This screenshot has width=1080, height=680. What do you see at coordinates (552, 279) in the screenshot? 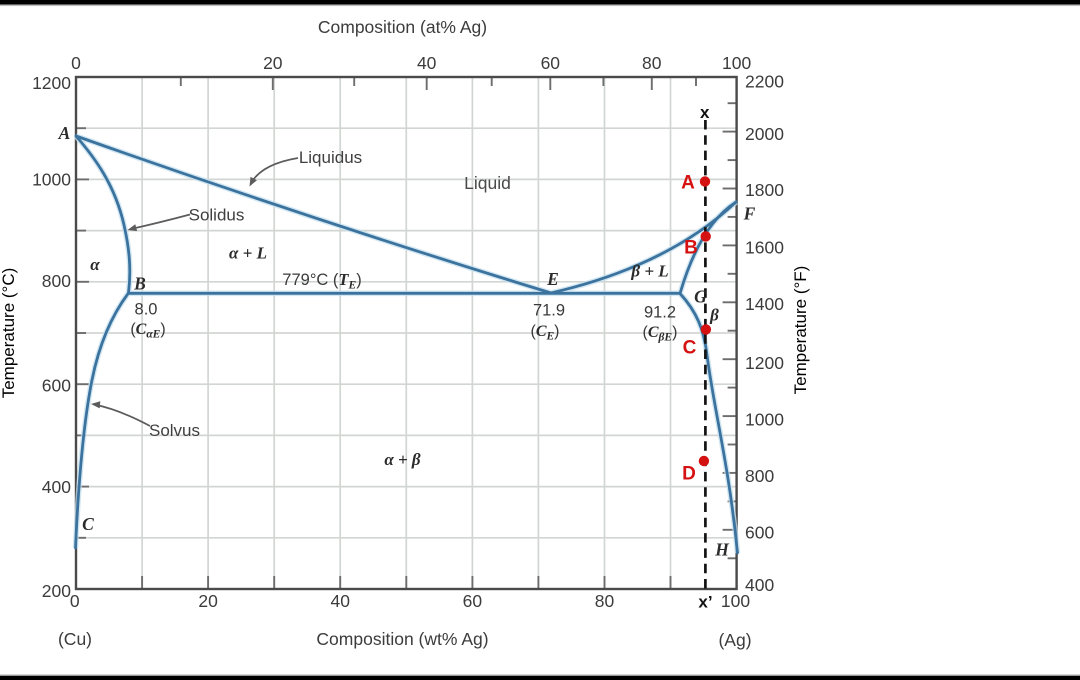
I see `svg-text: E` at bounding box center [552, 279].